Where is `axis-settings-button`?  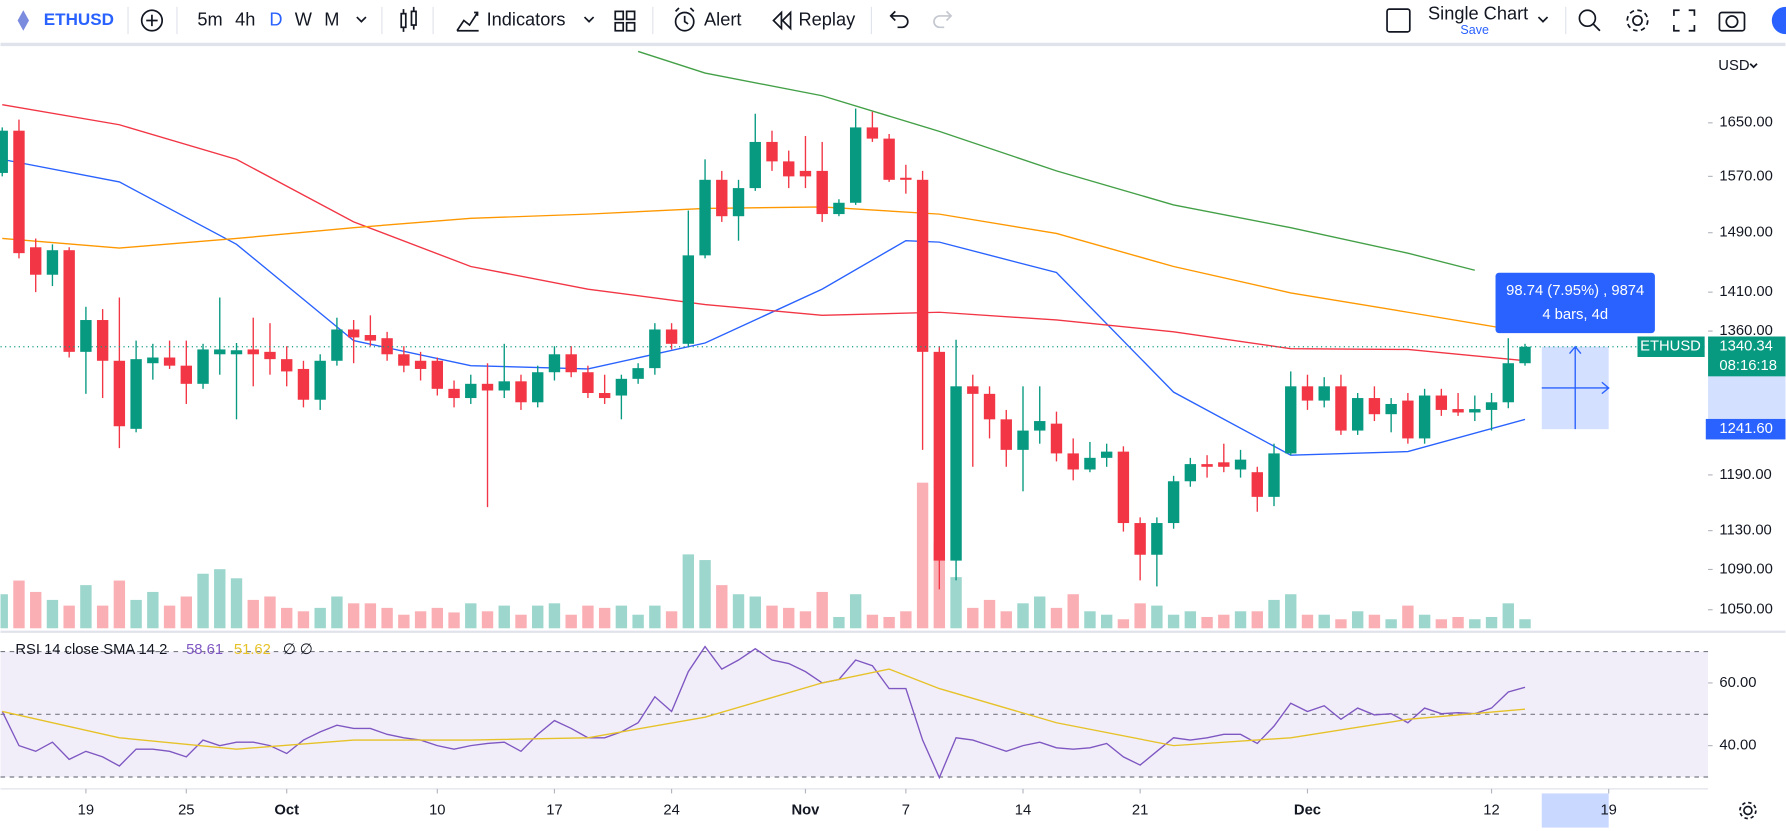
axis-settings-button is located at coordinates (1748, 810).